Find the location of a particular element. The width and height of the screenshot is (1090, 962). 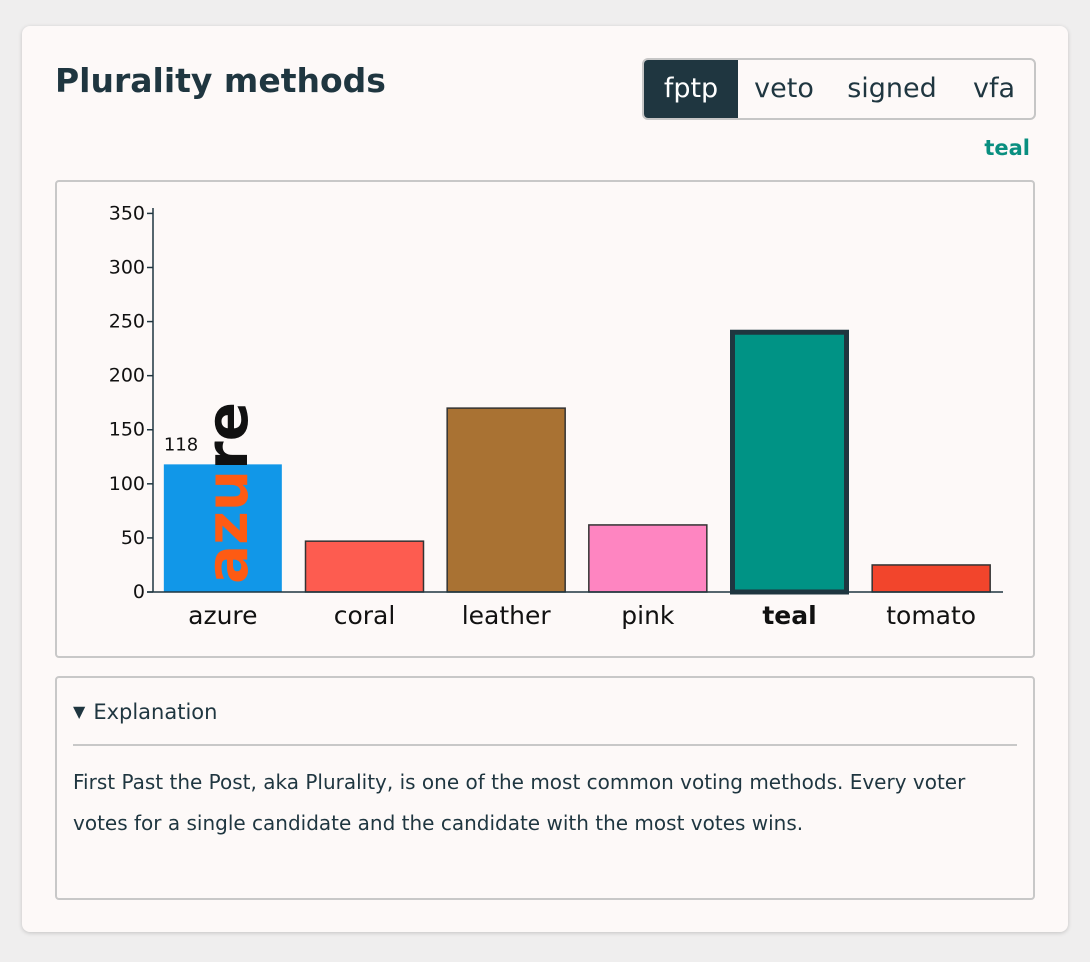

bar-pink is located at coordinates (648, 558).